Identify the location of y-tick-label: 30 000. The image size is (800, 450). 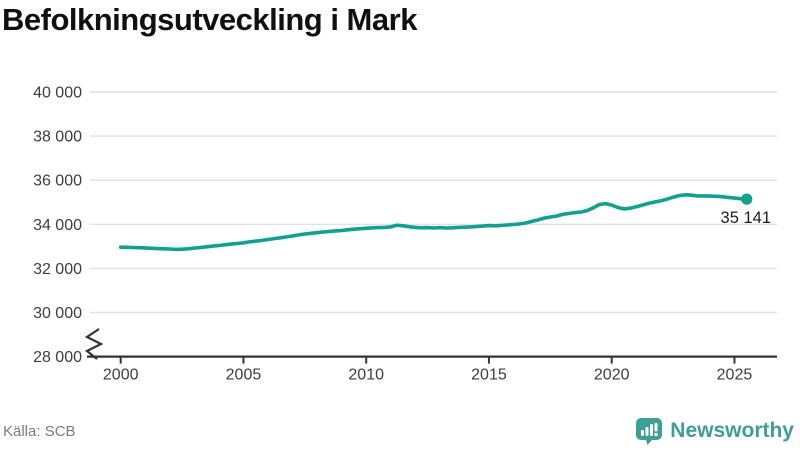
(57, 313).